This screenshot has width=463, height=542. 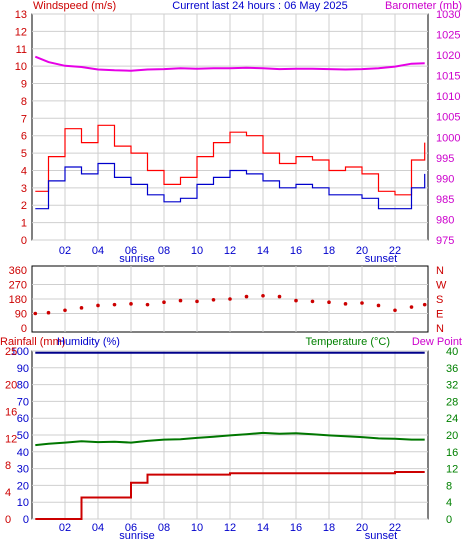 What do you see at coordinates (229, 63) in the screenshot?
I see `barometer-line` at bounding box center [229, 63].